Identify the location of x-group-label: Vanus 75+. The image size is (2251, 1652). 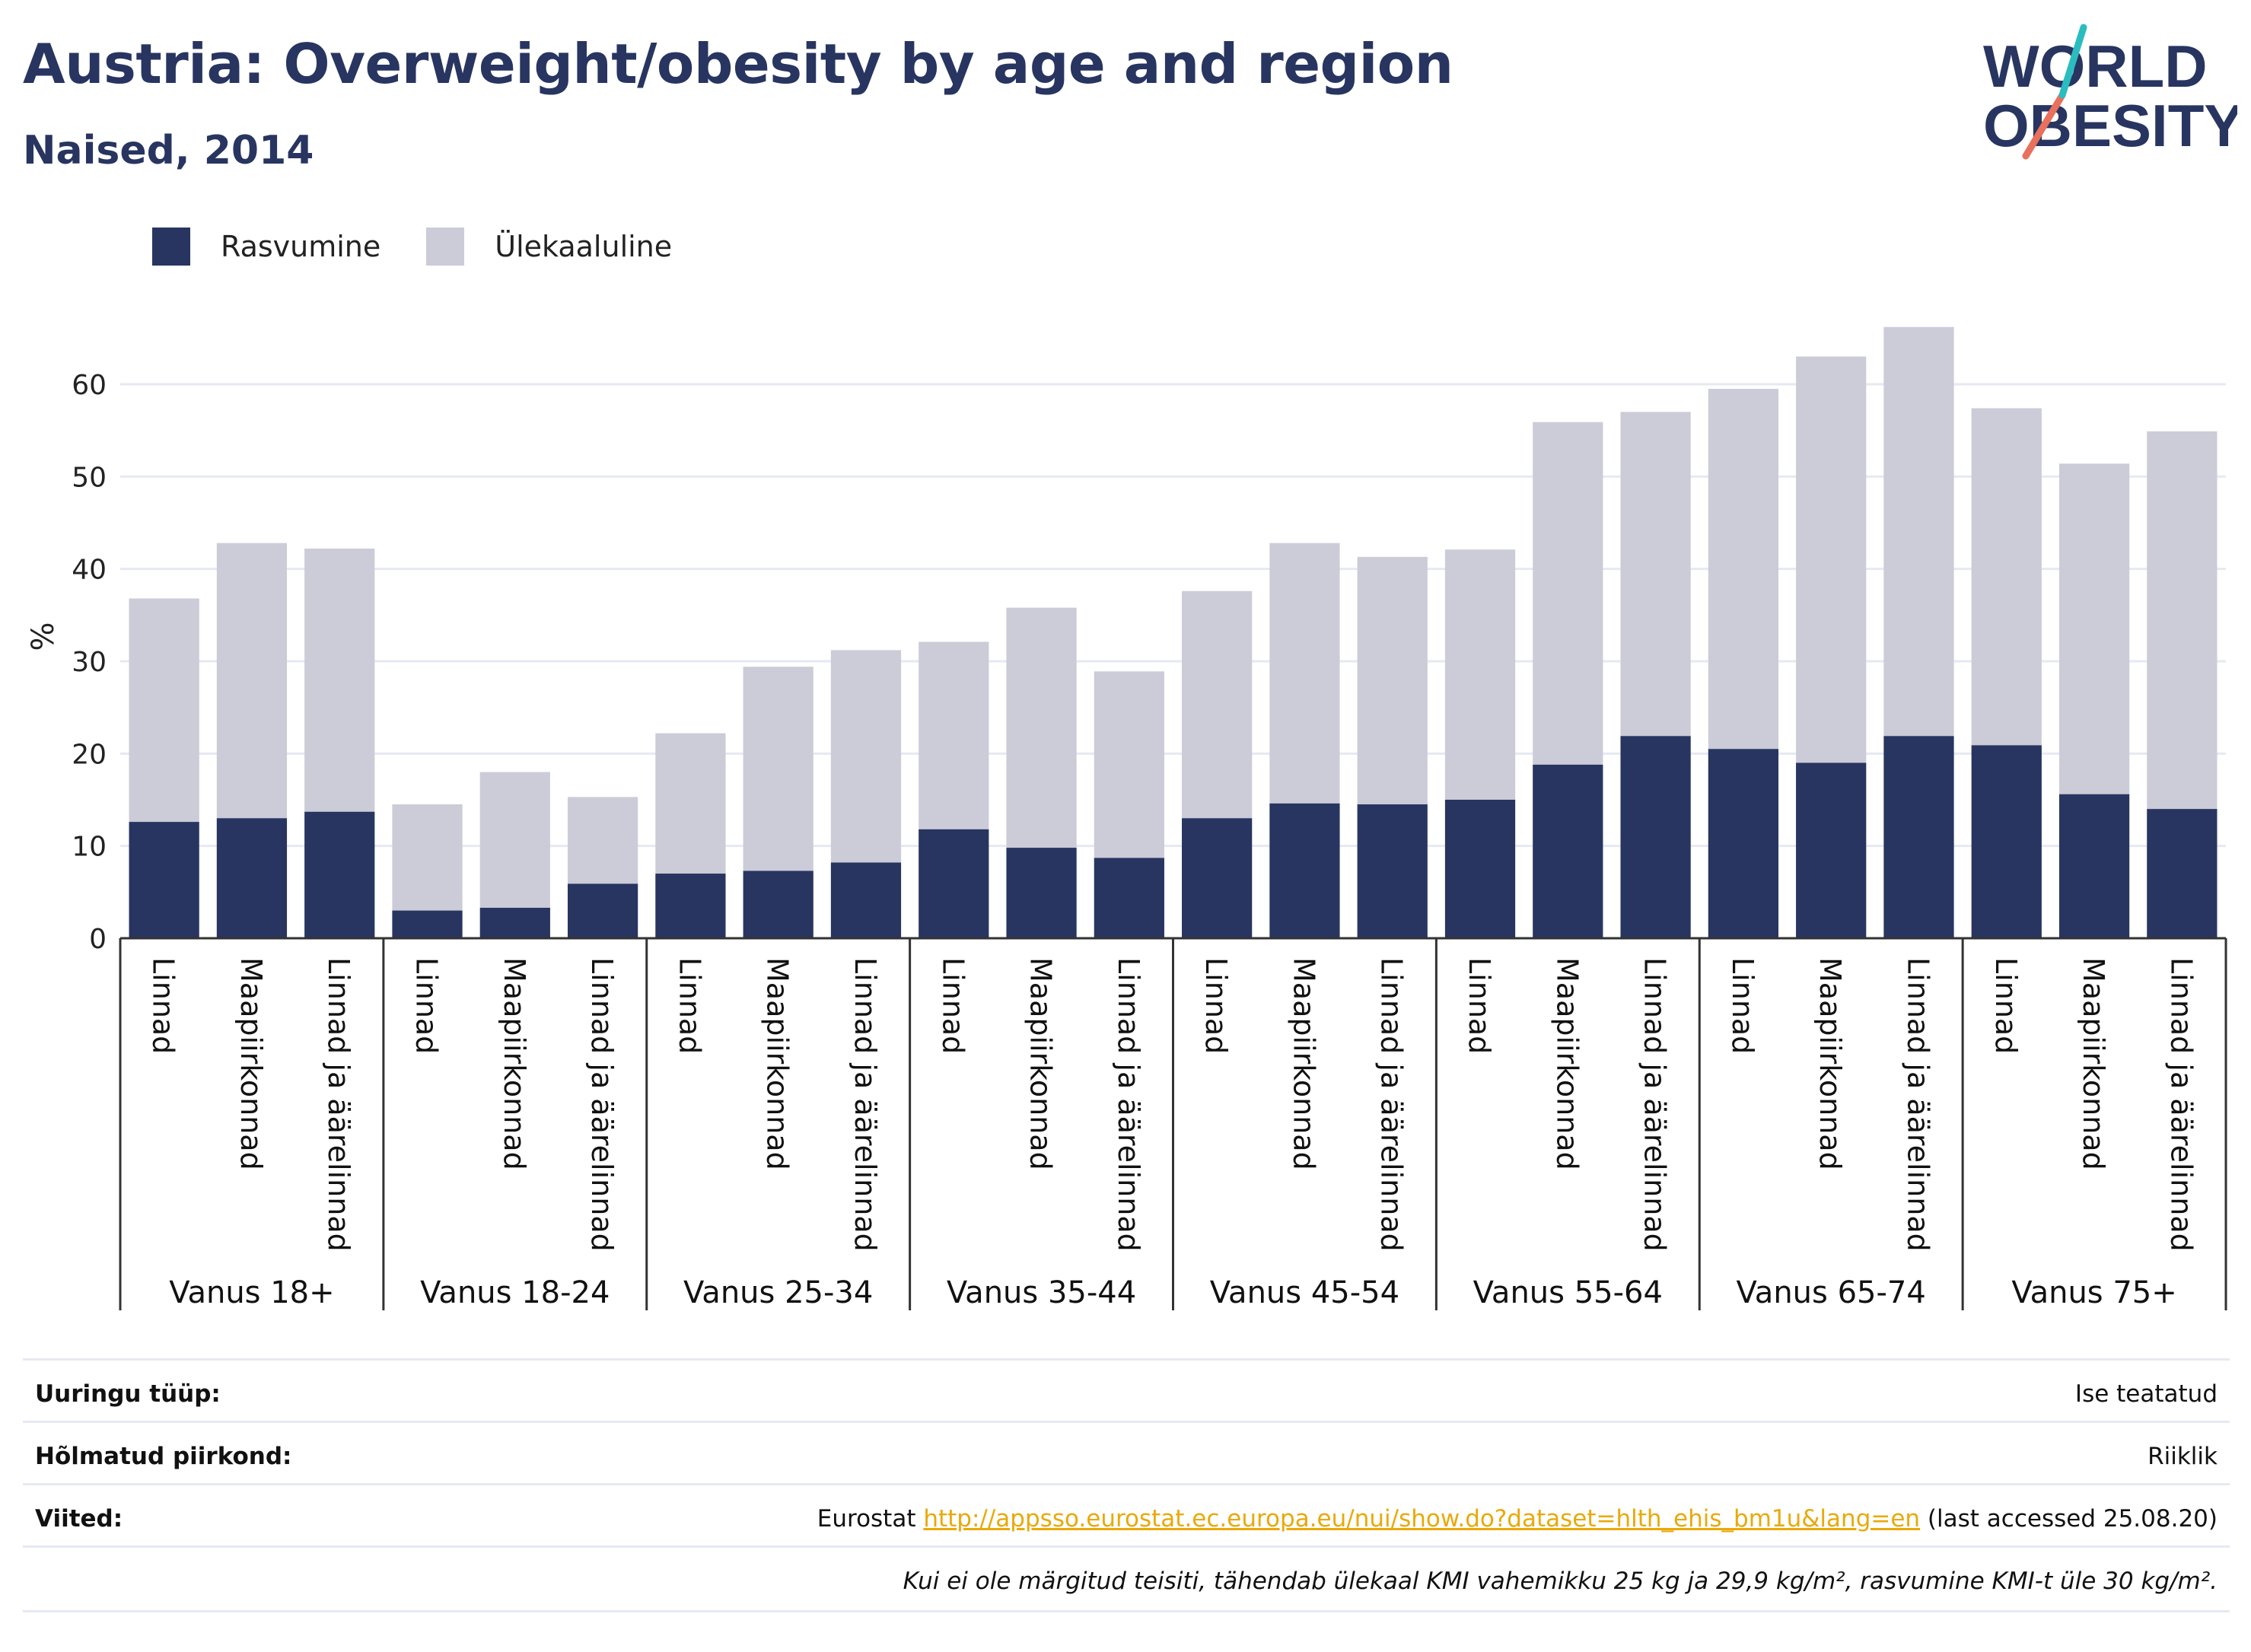
(2093, 1292).